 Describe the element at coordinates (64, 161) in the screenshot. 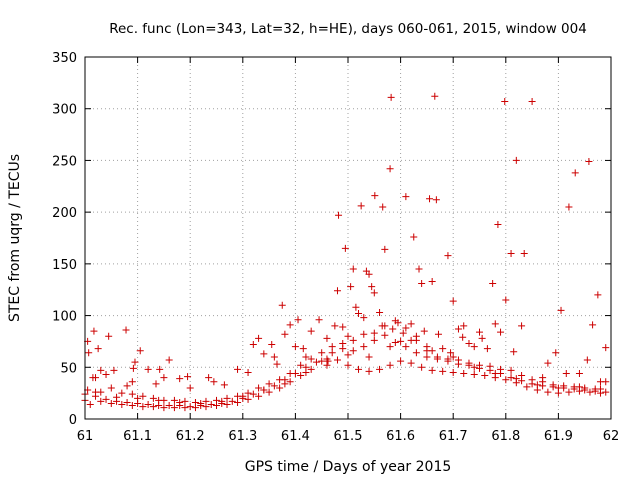

I see `y-tick-label: 250` at that location.